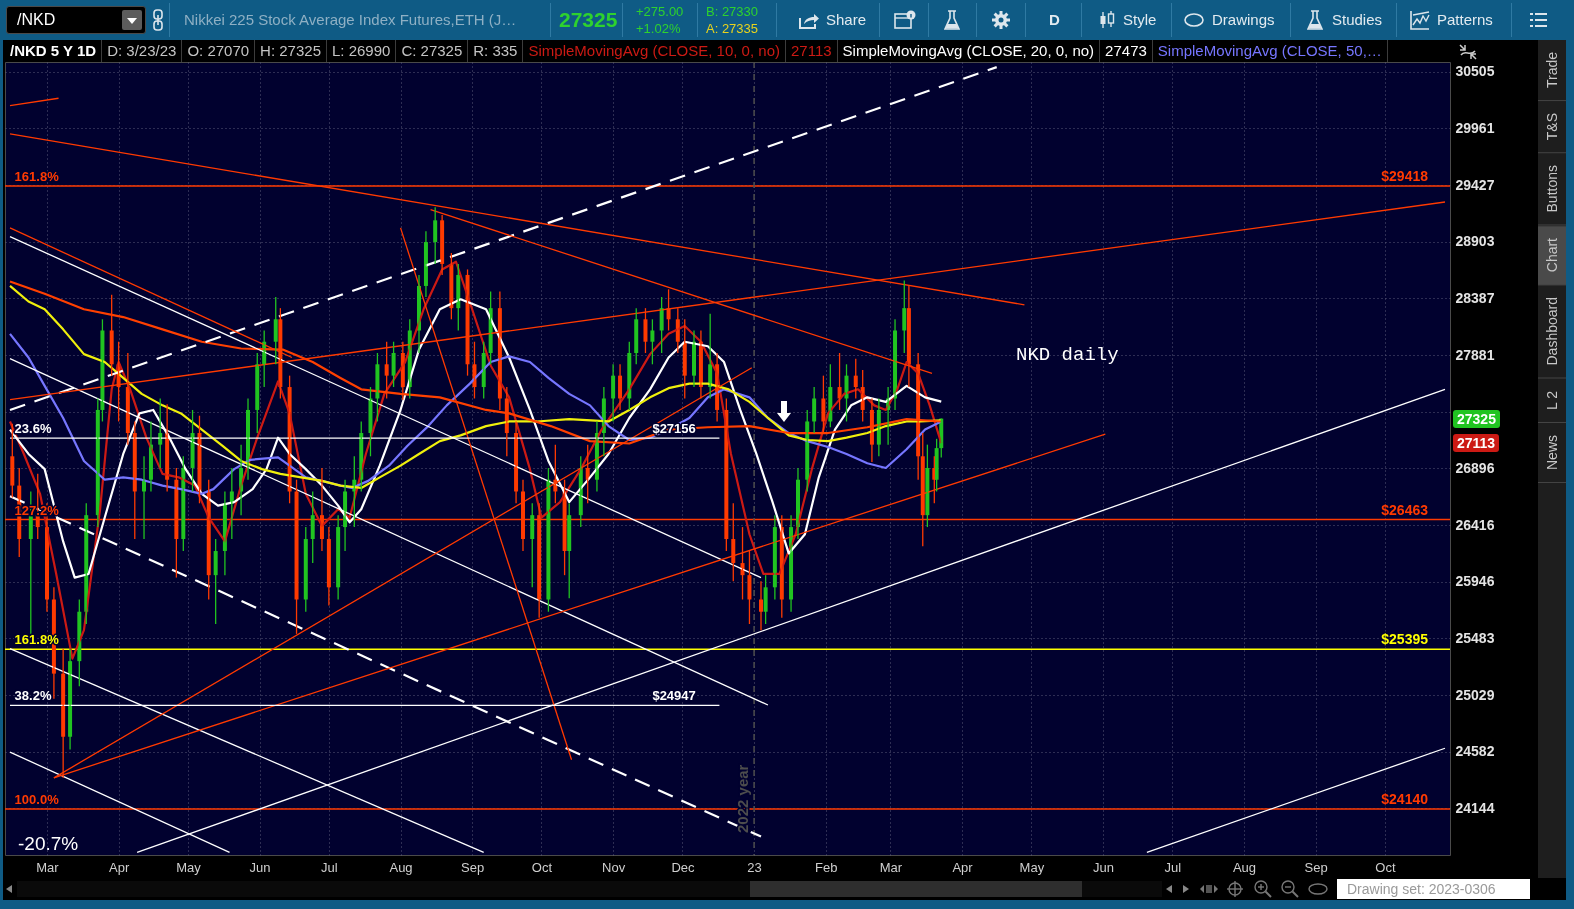 Image resolution: width=1574 pixels, height=909 pixels. Describe the element at coordinates (1552, 189) in the screenshot. I see `text: Buttons` at that location.